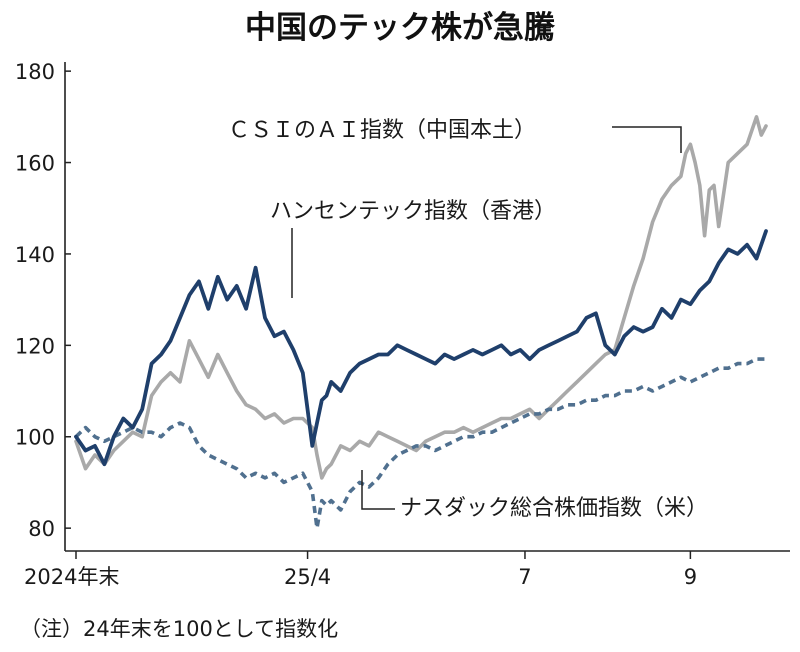 This screenshot has height=652, width=800. What do you see at coordinates (41, 529) in the screenshot?
I see `y-tick-label: 80` at bounding box center [41, 529].